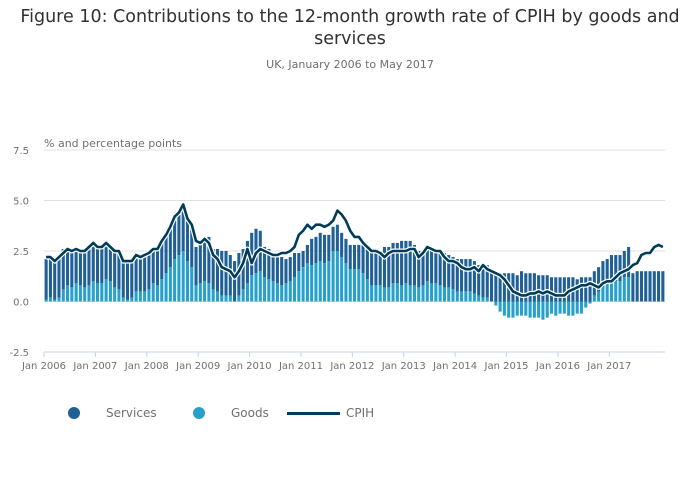 This screenshot has width=700, height=502. What do you see at coordinates (300, 366) in the screenshot?
I see `x-tick-label: Jan 2011` at bounding box center [300, 366].